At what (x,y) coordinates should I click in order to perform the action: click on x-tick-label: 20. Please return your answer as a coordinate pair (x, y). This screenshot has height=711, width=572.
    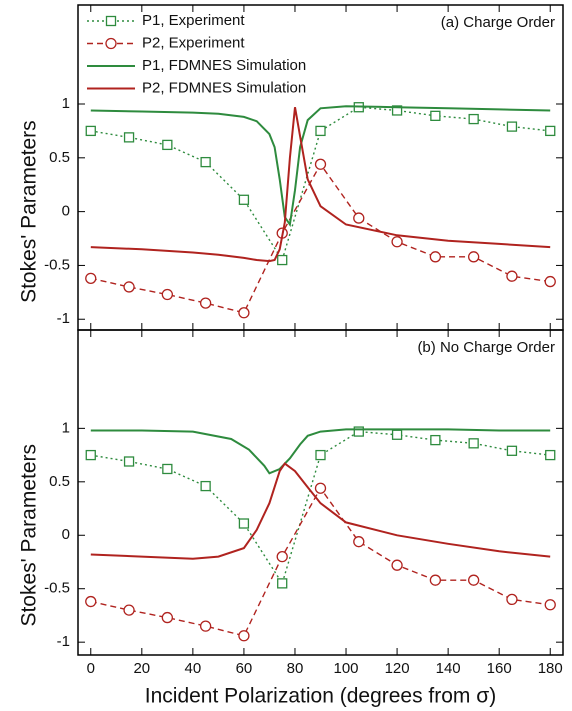
    Looking at the image, I should click on (141, 668).